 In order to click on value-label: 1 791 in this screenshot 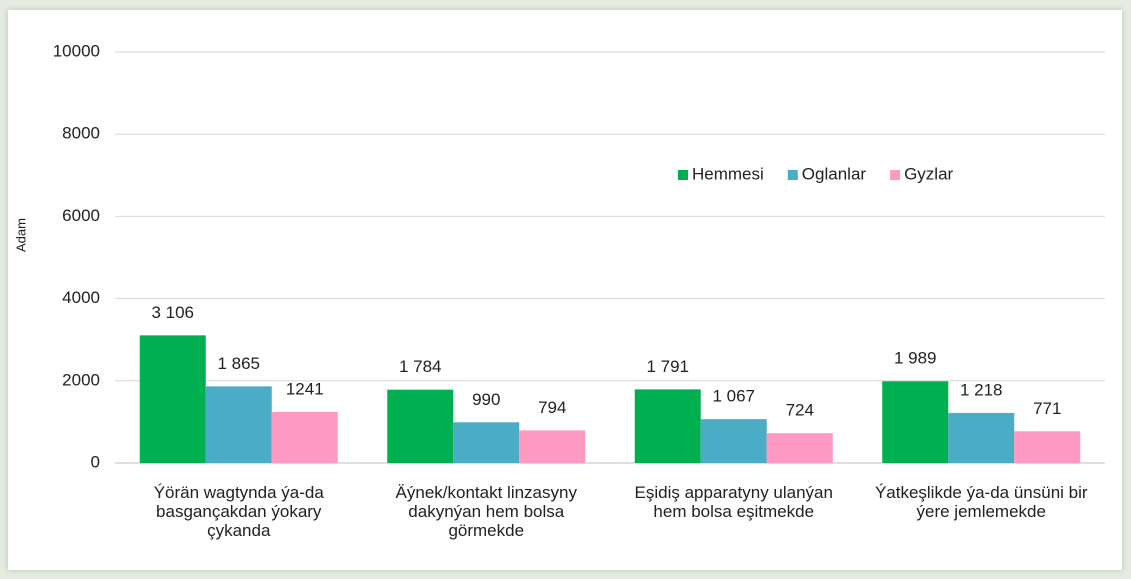, I will do `click(667, 366)`.